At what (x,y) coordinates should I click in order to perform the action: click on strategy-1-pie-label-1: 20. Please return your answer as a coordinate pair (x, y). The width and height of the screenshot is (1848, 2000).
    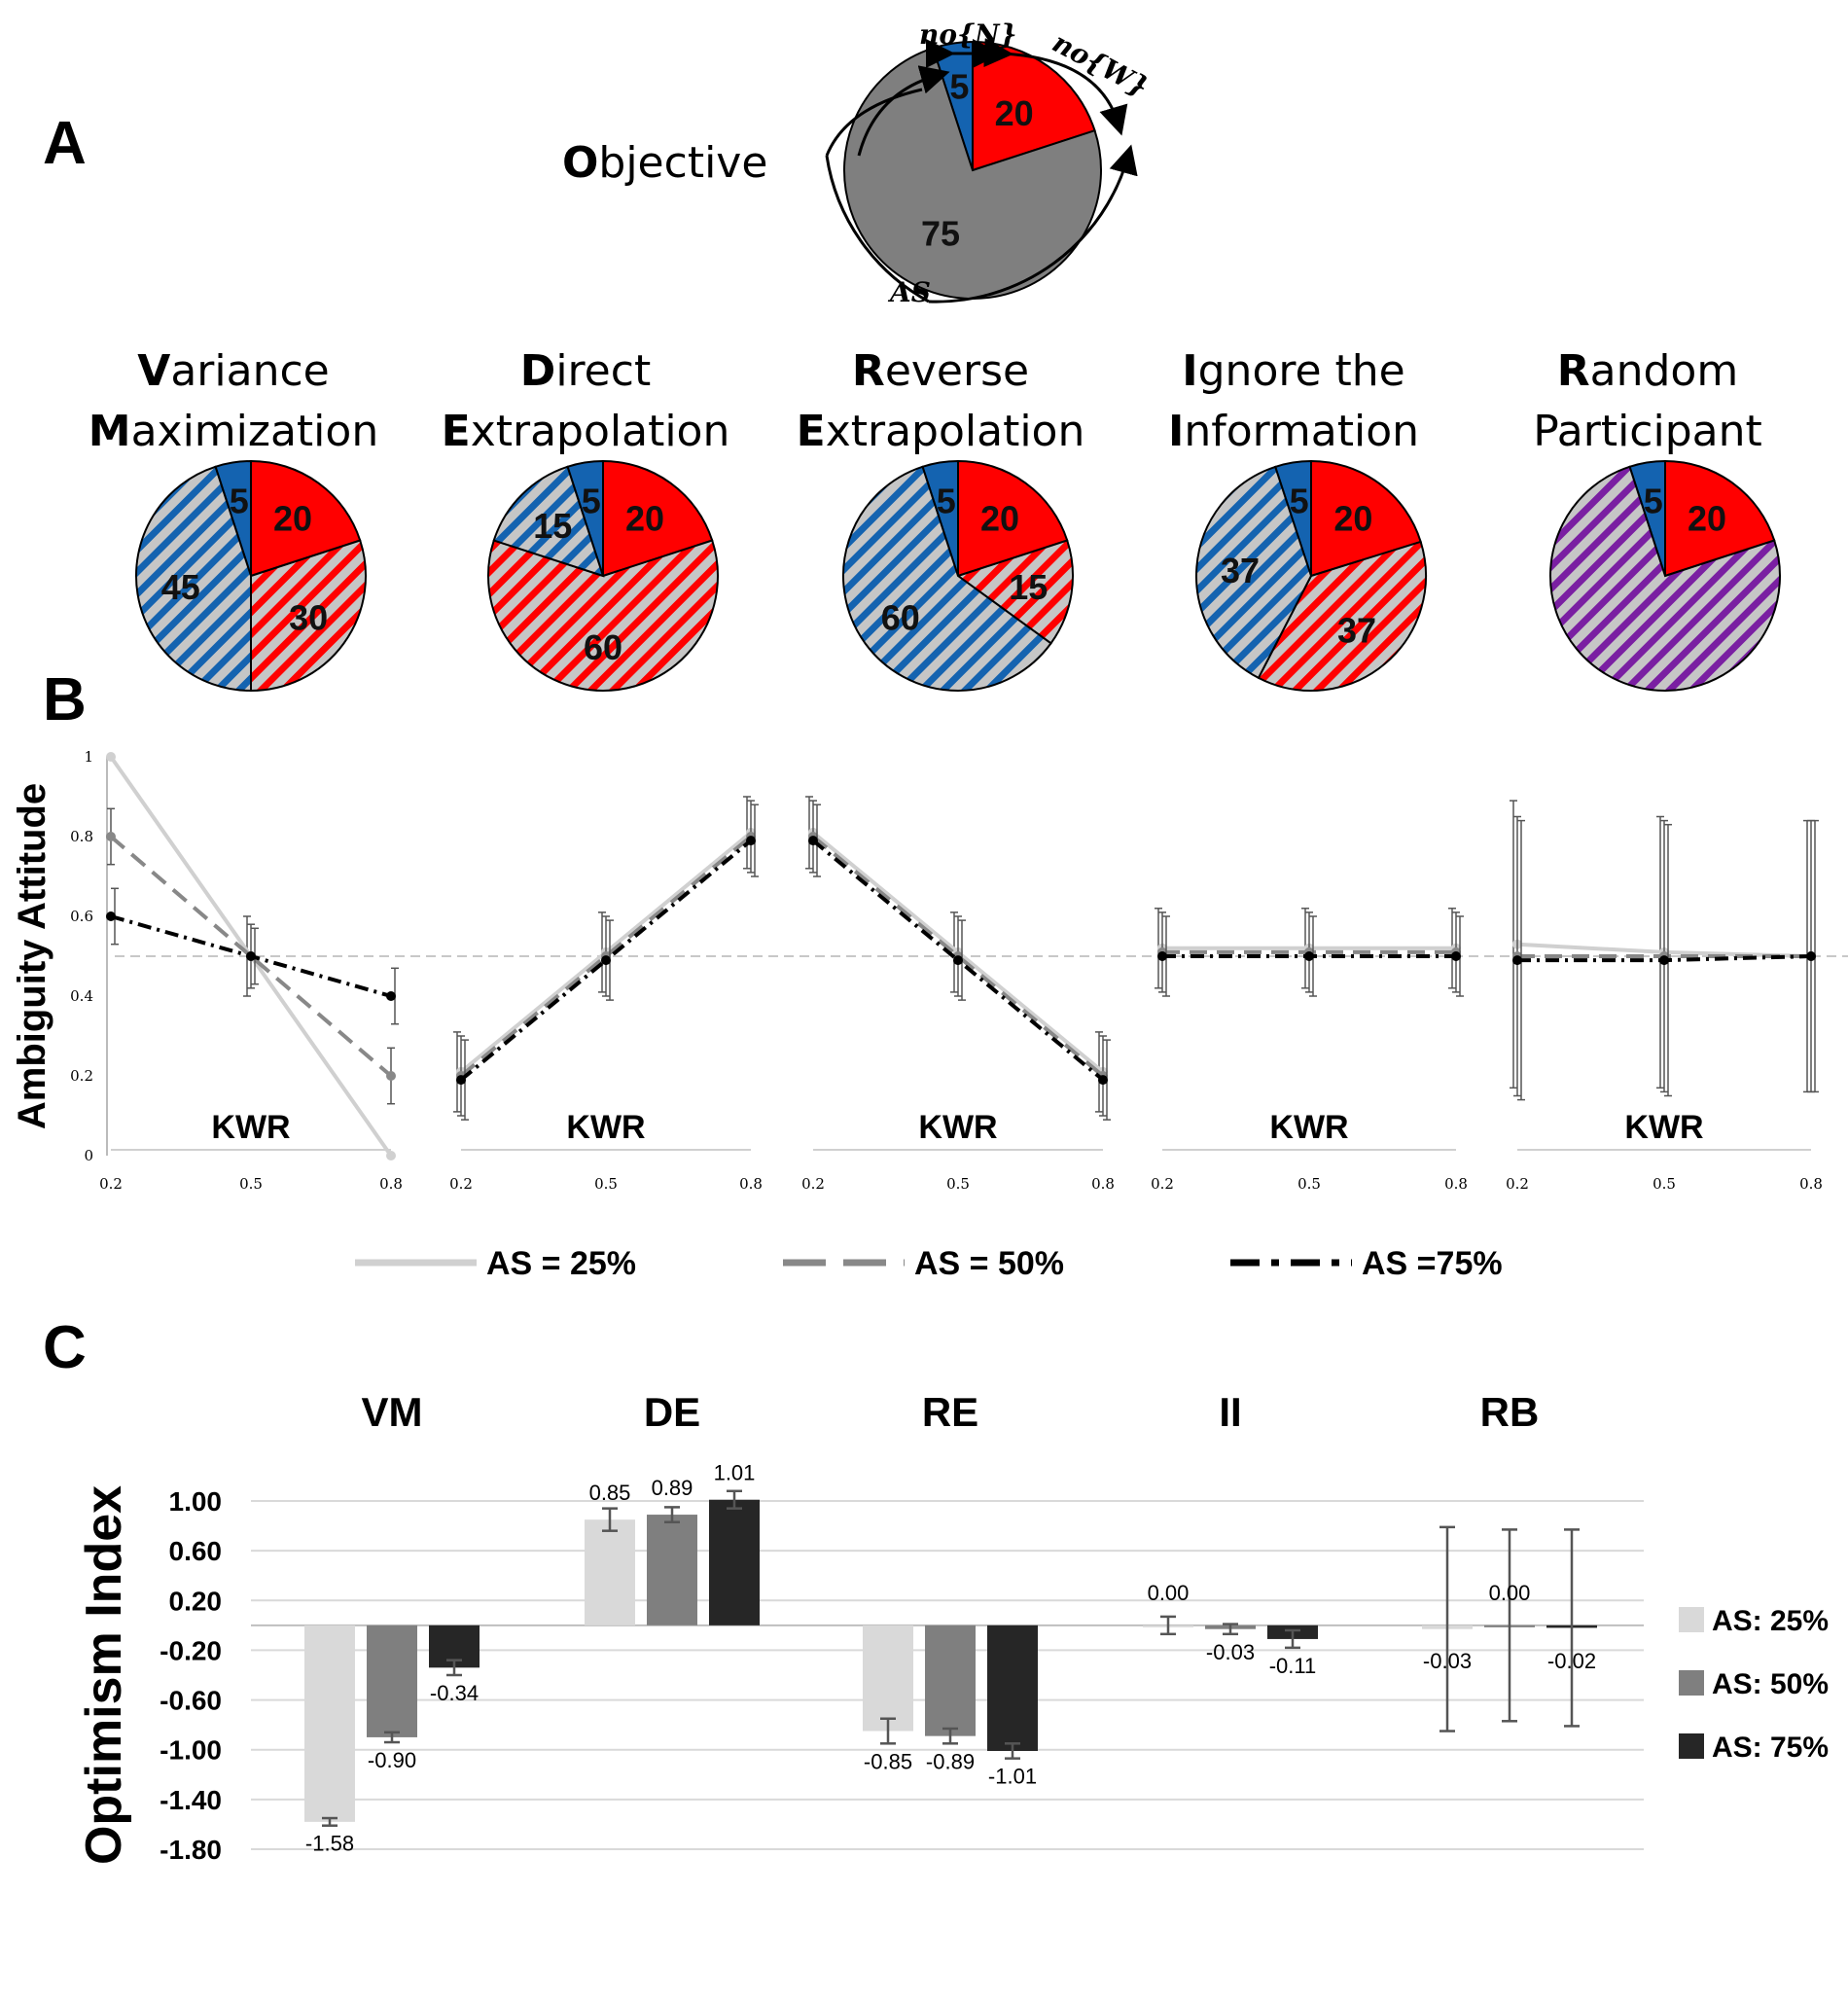
    Looking at the image, I should click on (645, 518).